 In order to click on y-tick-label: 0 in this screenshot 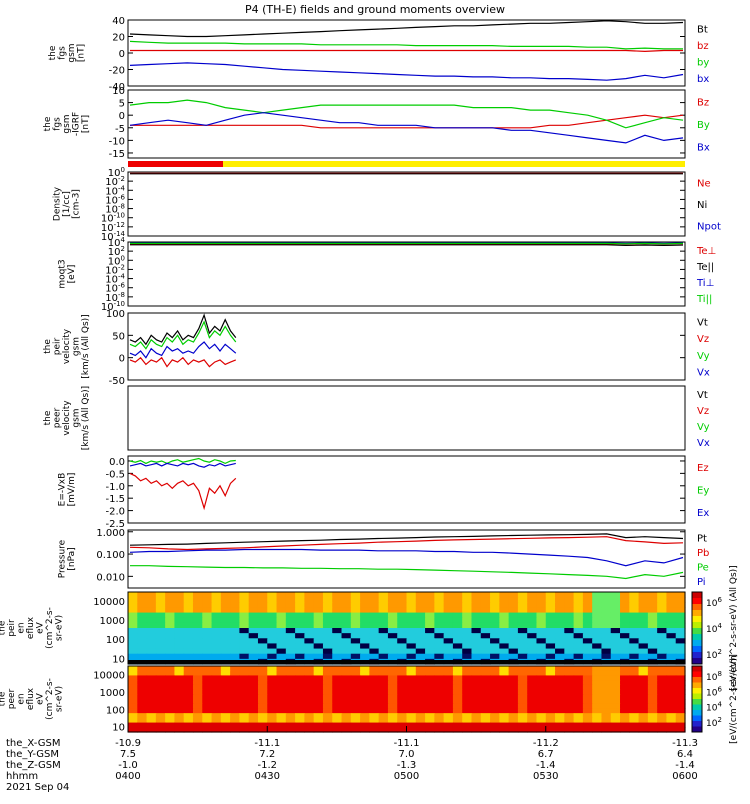, I will do `click(122, 116)`.